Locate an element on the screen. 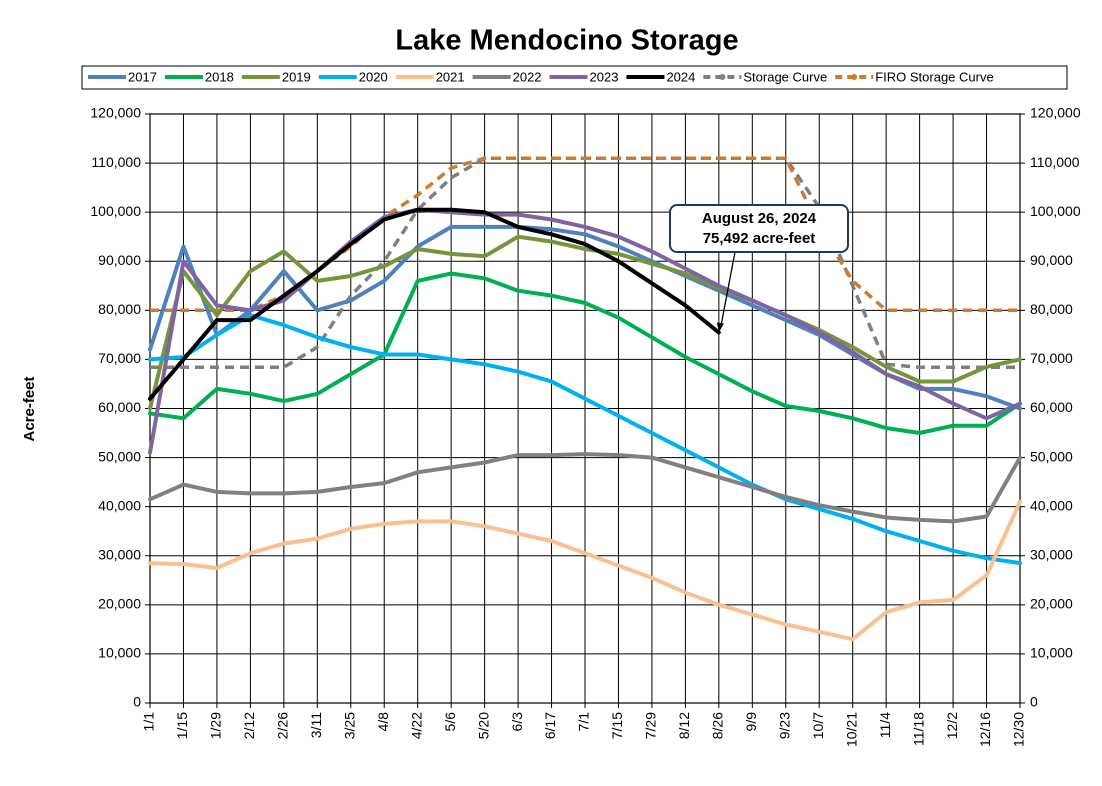  y2-tick-label: 50,000 is located at coordinates (1051, 456).